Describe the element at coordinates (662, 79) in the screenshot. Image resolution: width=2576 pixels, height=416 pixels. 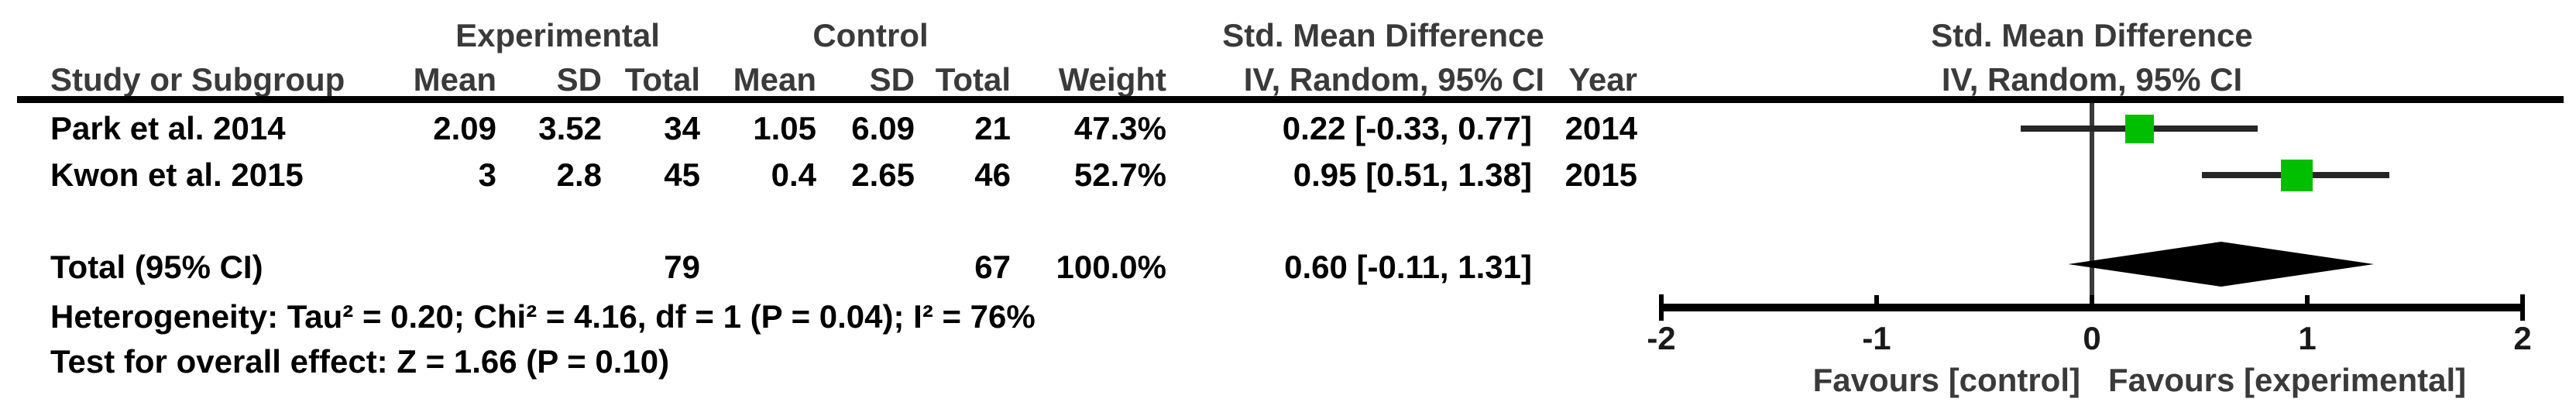
I see `col-exp-total: Total` at that location.